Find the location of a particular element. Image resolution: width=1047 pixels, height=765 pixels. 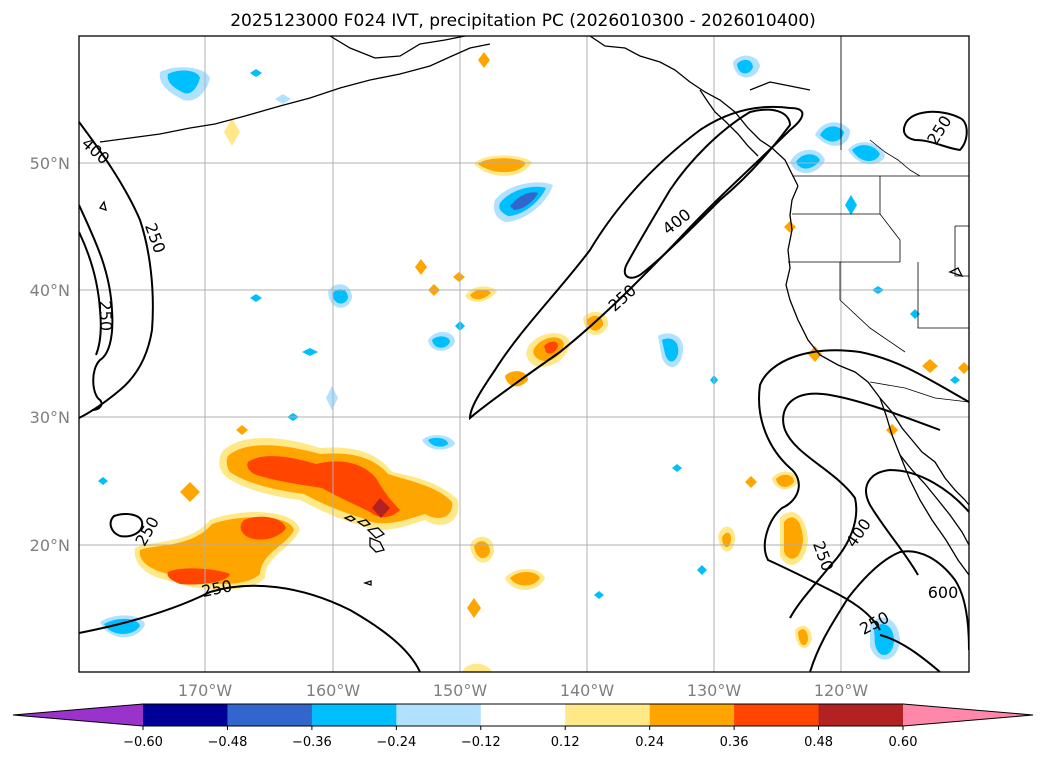

neg-anomaly-36n-core is located at coordinates (441, 342).